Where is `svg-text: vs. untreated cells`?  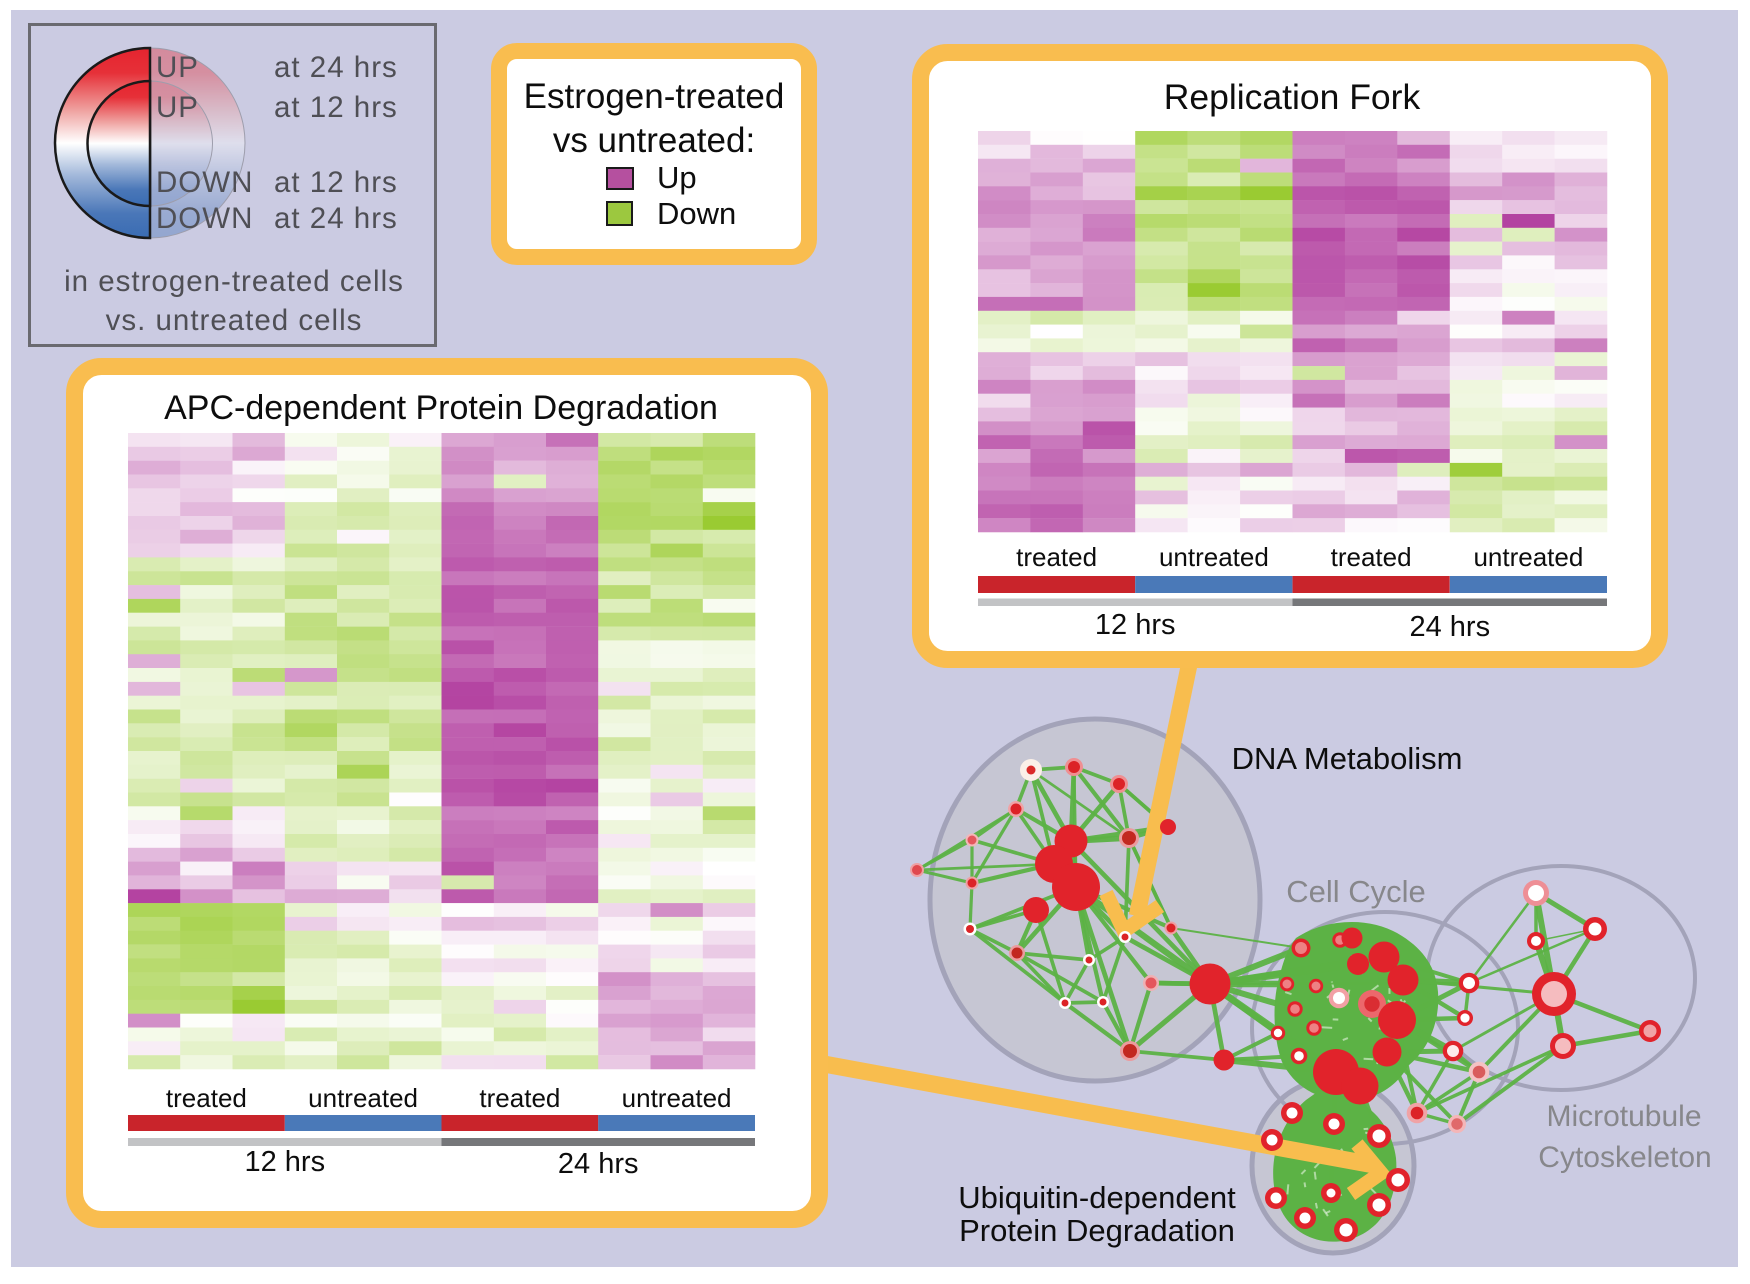
svg-text: vs. untreated cells is located at coordinates (234, 320).